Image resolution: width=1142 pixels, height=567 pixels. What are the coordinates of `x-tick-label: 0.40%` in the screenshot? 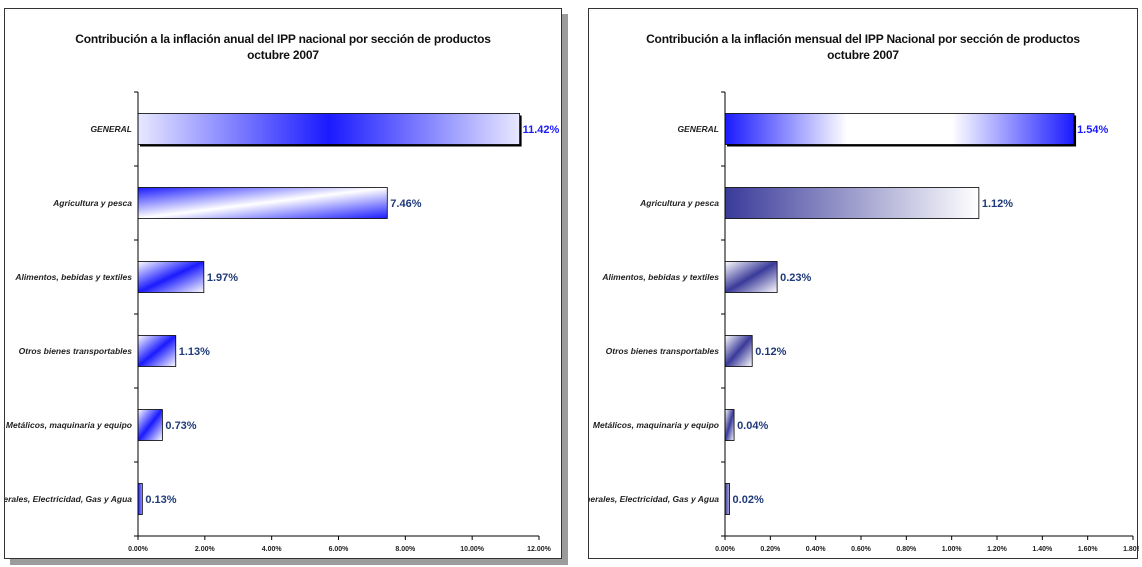 It's located at (816, 549).